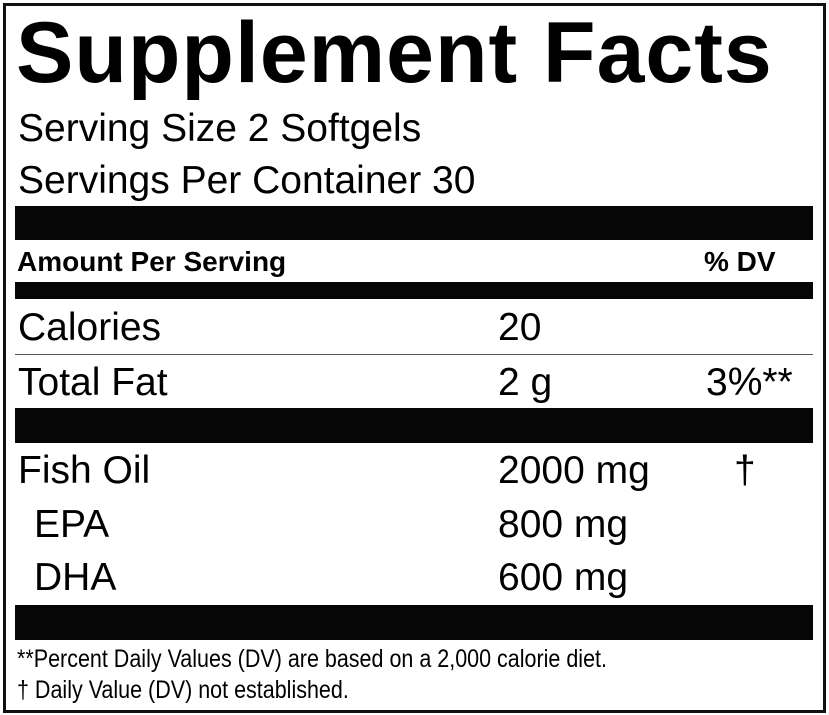  What do you see at coordinates (563, 524) in the screenshot?
I see `row-amount: 800 mg` at bounding box center [563, 524].